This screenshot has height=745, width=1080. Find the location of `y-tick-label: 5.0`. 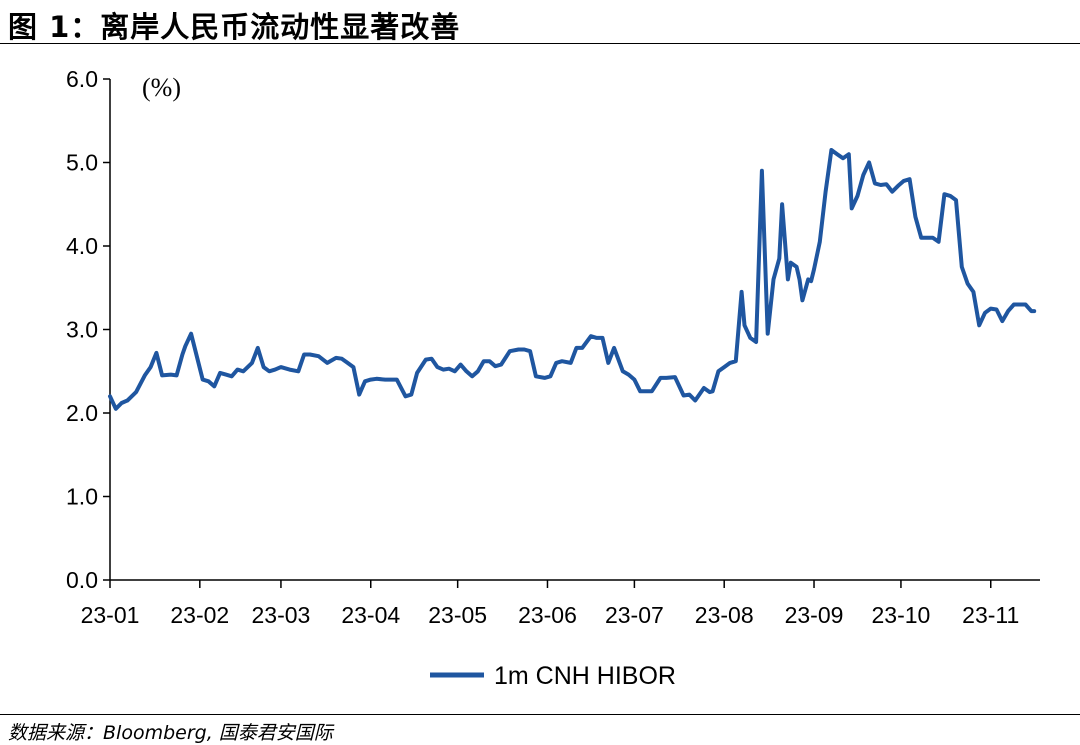

y-tick-label: 5.0 is located at coordinates (82, 163).